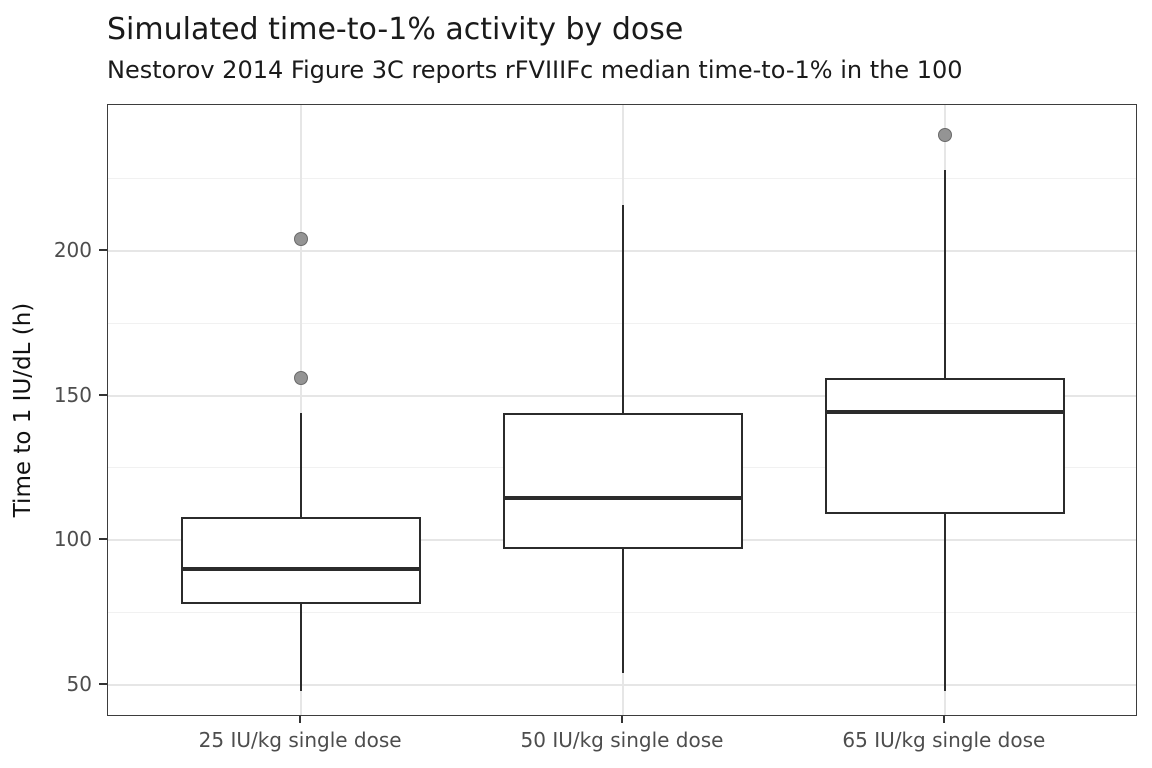 The width and height of the screenshot is (1152, 768). What do you see at coordinates (944, 740) in the screenshot?
I see `x-category-label-3: 65 IU/kg single dose` at bounding box center [944, 740].